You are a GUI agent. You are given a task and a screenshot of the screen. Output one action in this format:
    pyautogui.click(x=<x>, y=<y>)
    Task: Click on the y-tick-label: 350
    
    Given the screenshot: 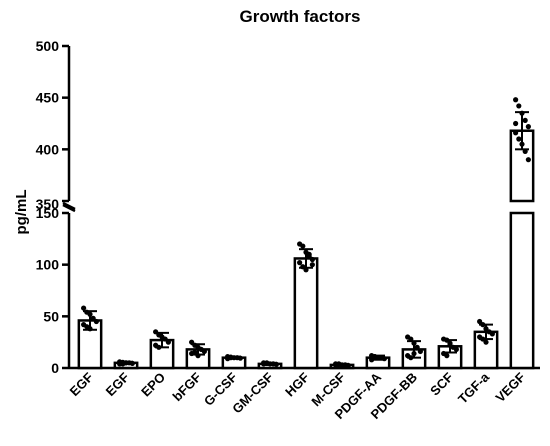 What is the action you would take?
    pyautogui.click(x=48, y=204)
    